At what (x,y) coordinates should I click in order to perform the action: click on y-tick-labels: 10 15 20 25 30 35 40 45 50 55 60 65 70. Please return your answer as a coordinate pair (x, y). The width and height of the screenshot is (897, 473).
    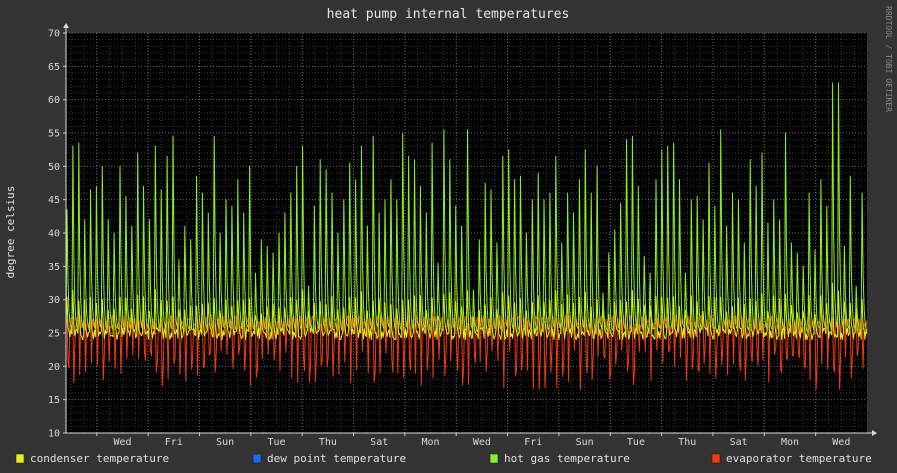
    Looking at the image, I should click on (57, 234).